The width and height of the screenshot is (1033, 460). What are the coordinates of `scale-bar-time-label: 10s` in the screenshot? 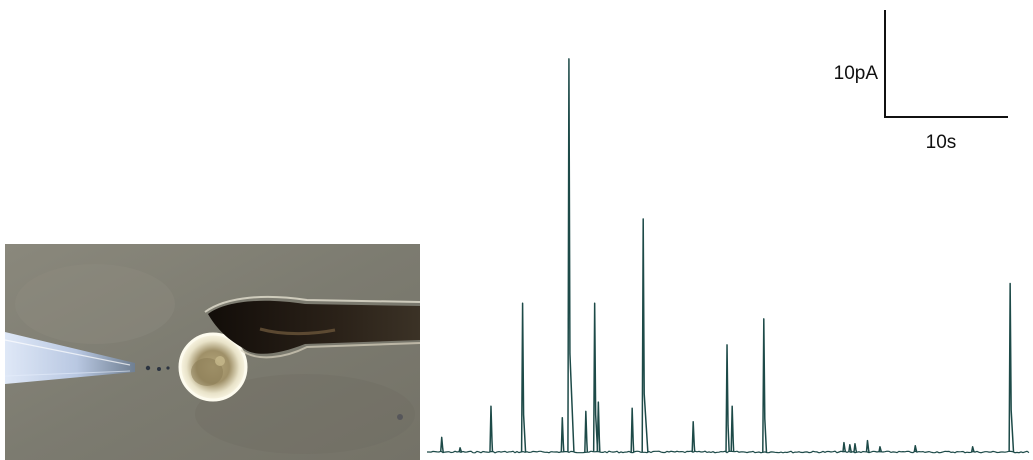 It's located at (941, 142).